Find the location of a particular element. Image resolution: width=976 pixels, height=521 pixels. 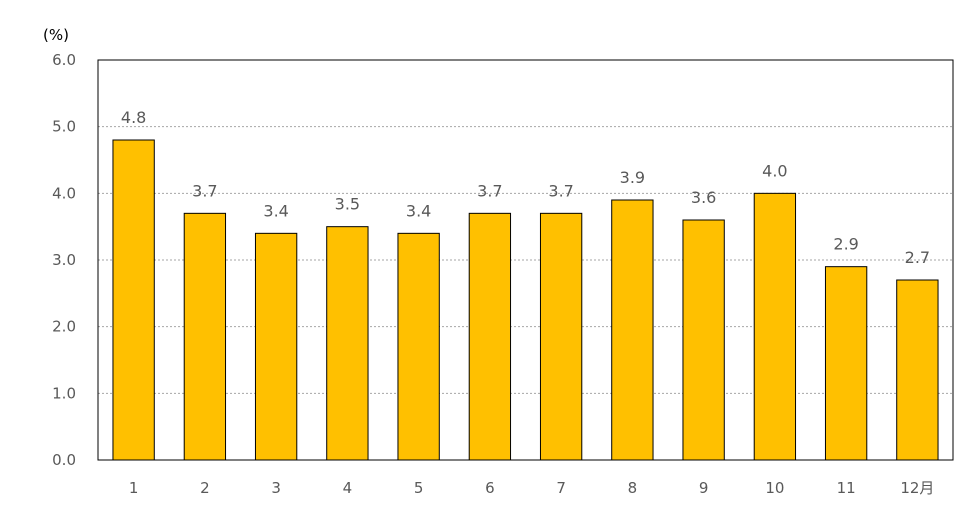

x-tick-label: 6 is located at coordinates (490, 488).